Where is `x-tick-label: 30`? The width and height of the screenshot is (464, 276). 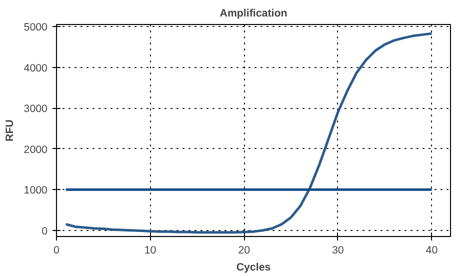
x-tick-label: 30 is located at coordinates (338, 250).